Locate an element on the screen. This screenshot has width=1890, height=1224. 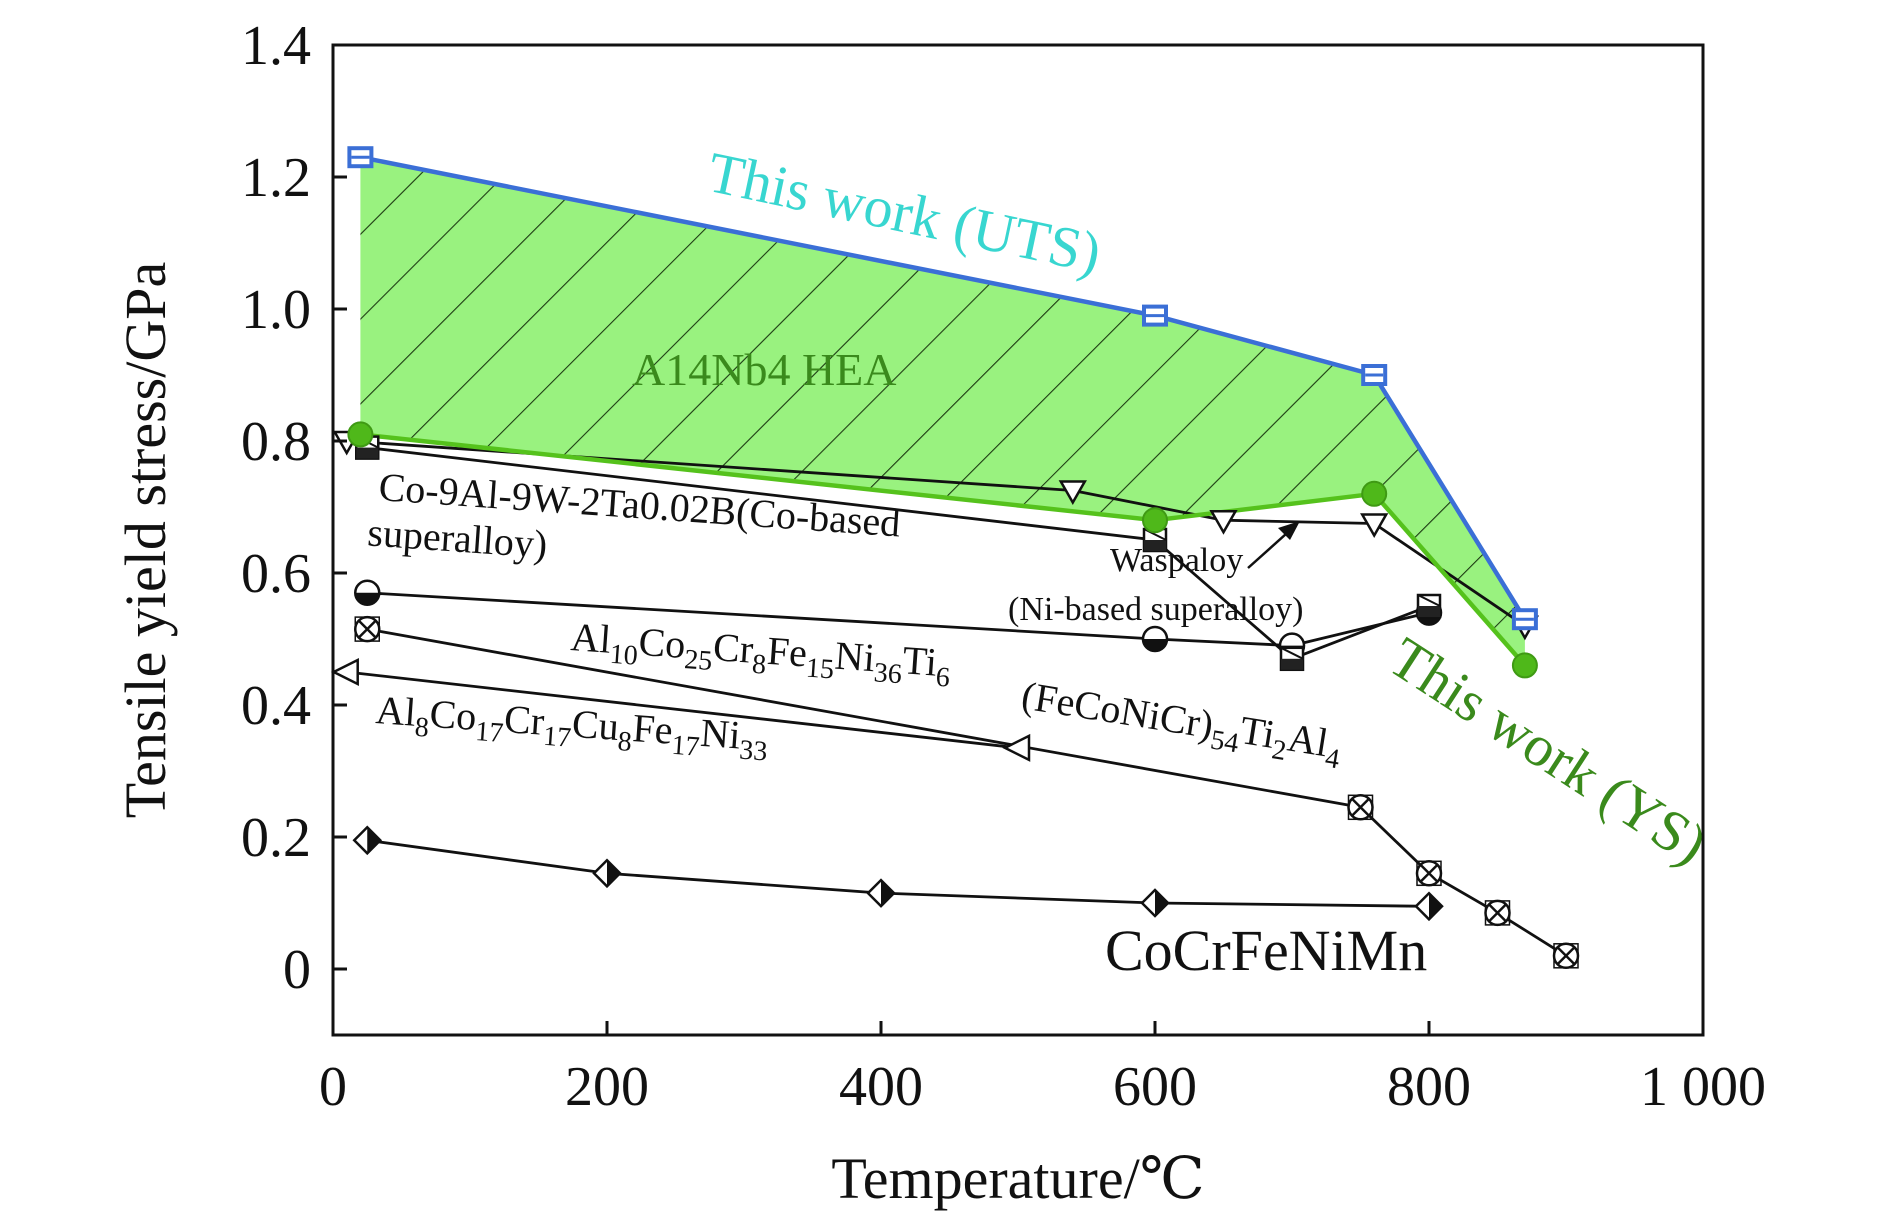
x-axis-title: Temperature/℃ is located at coordinates (1017, 1178).